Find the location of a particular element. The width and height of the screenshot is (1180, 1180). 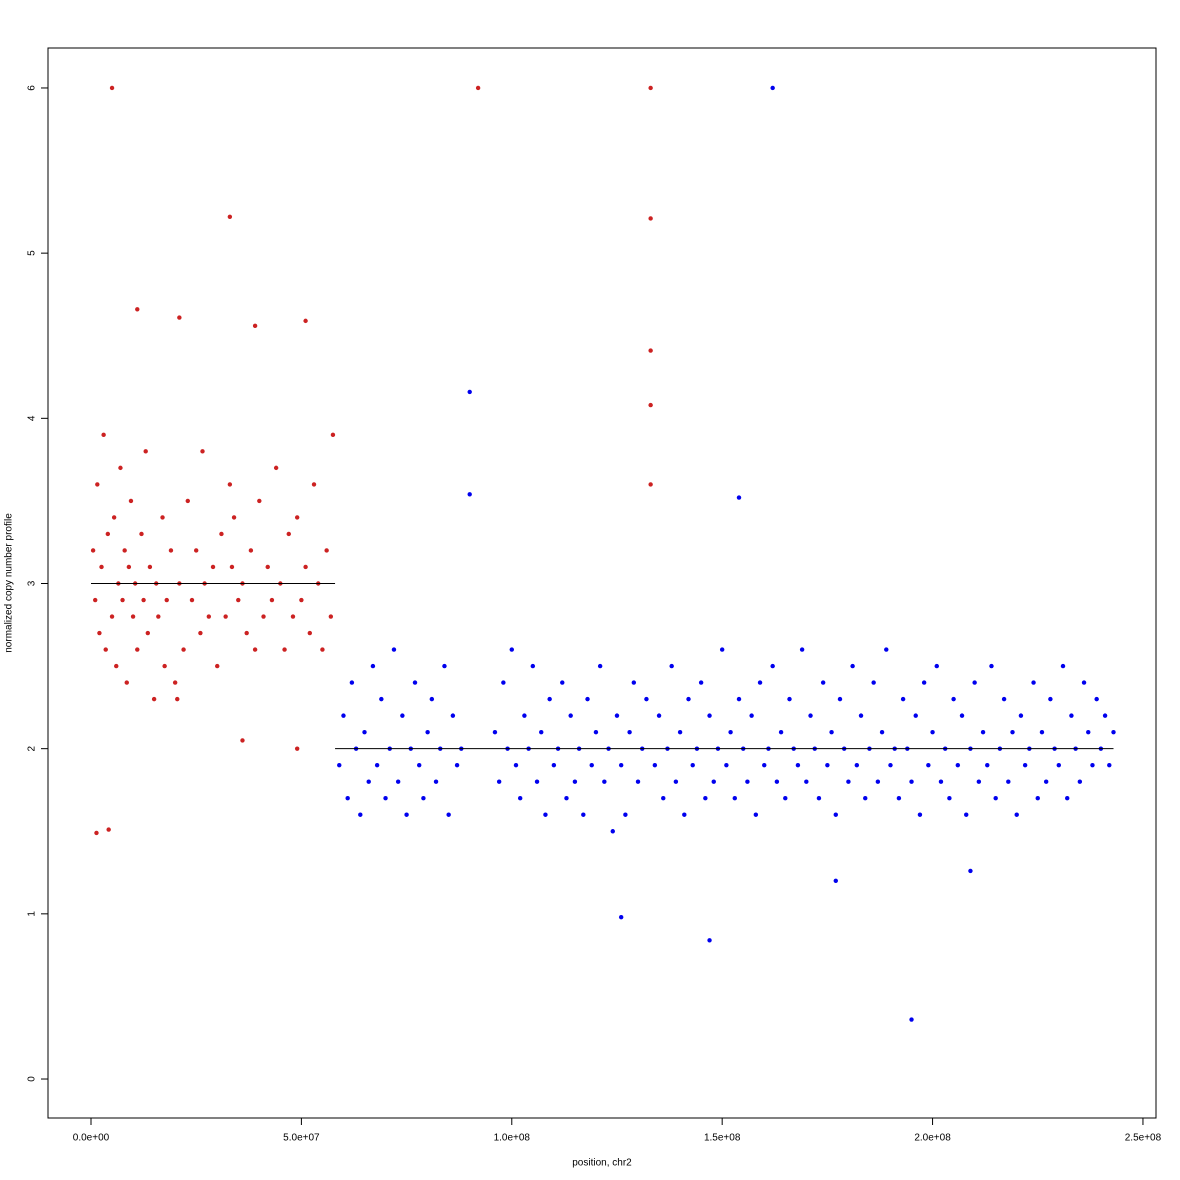

y-tick-label: 2 is located at coordinates (32, 748).